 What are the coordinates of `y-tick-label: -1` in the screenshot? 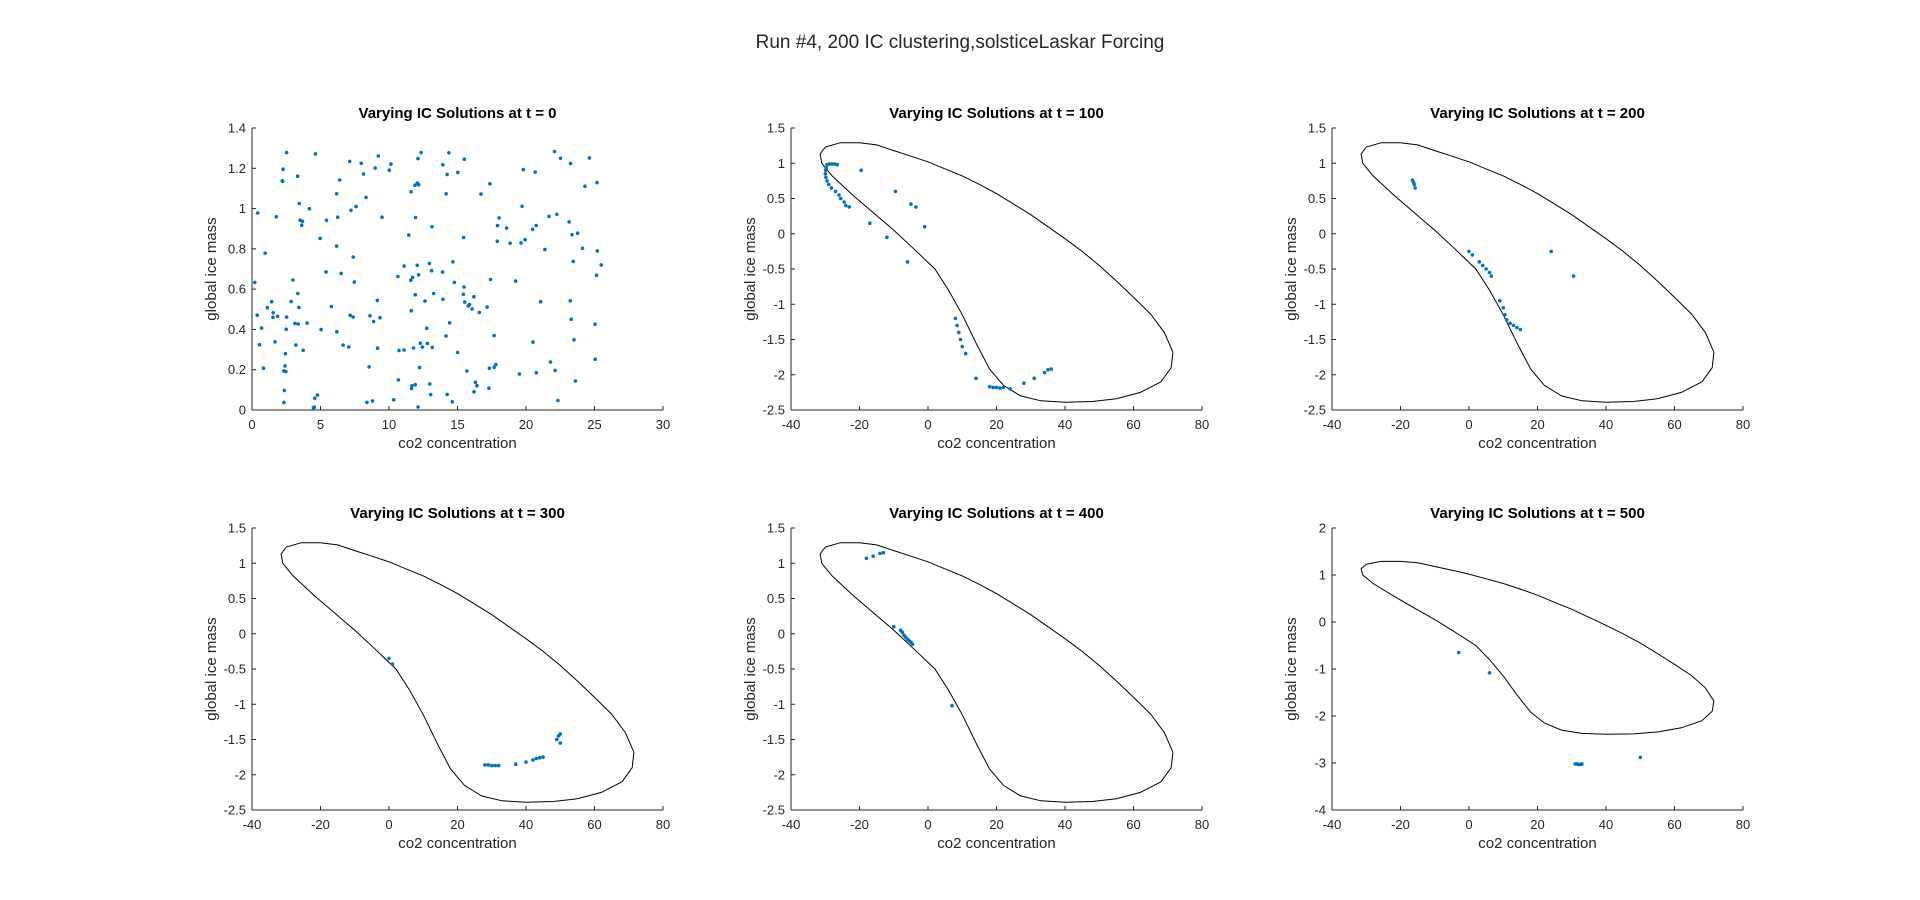 It's located at (779, 704).